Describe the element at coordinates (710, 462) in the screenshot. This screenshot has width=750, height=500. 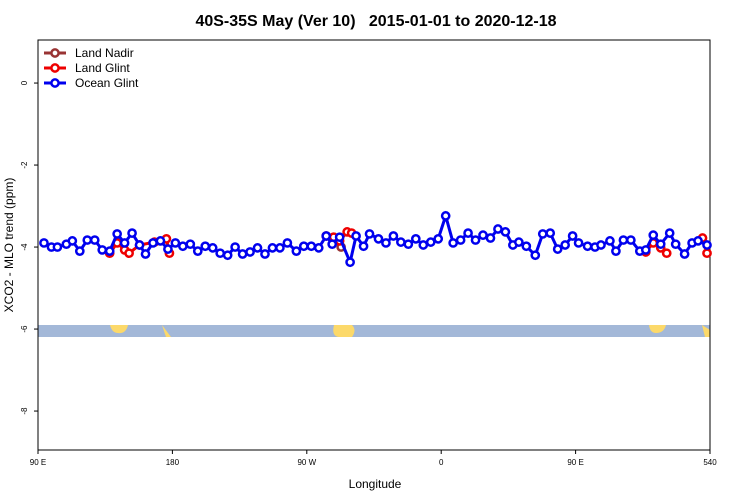
I see `x-tick-label: 540` at that location.